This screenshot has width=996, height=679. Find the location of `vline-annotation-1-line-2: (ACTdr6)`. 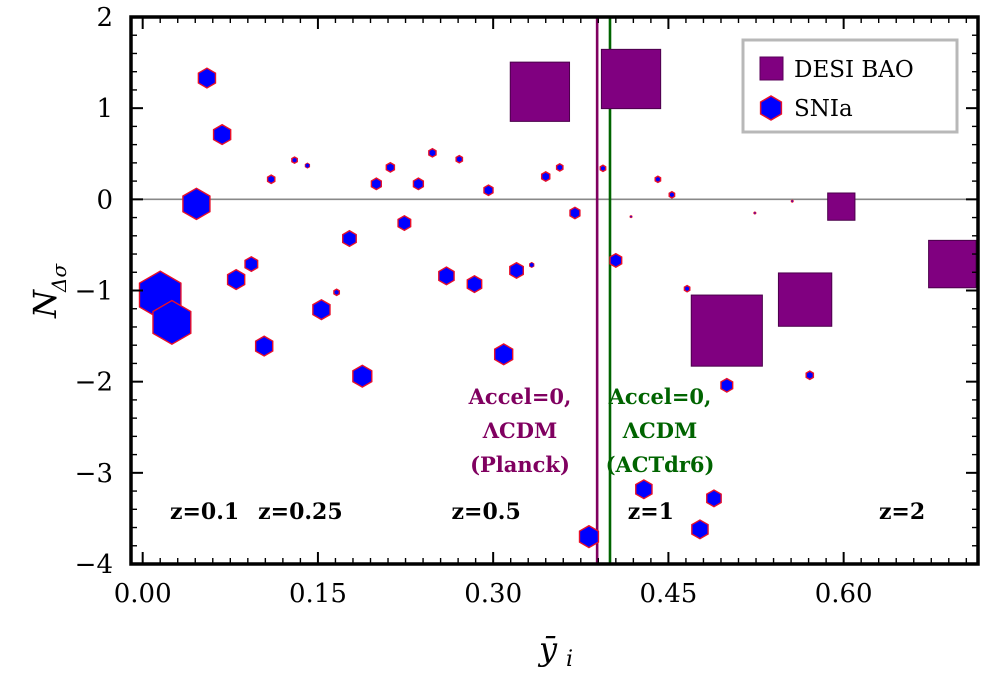

vline-annotation-1-line-2: (ACTdr6) is located at coordinates (660, 464).